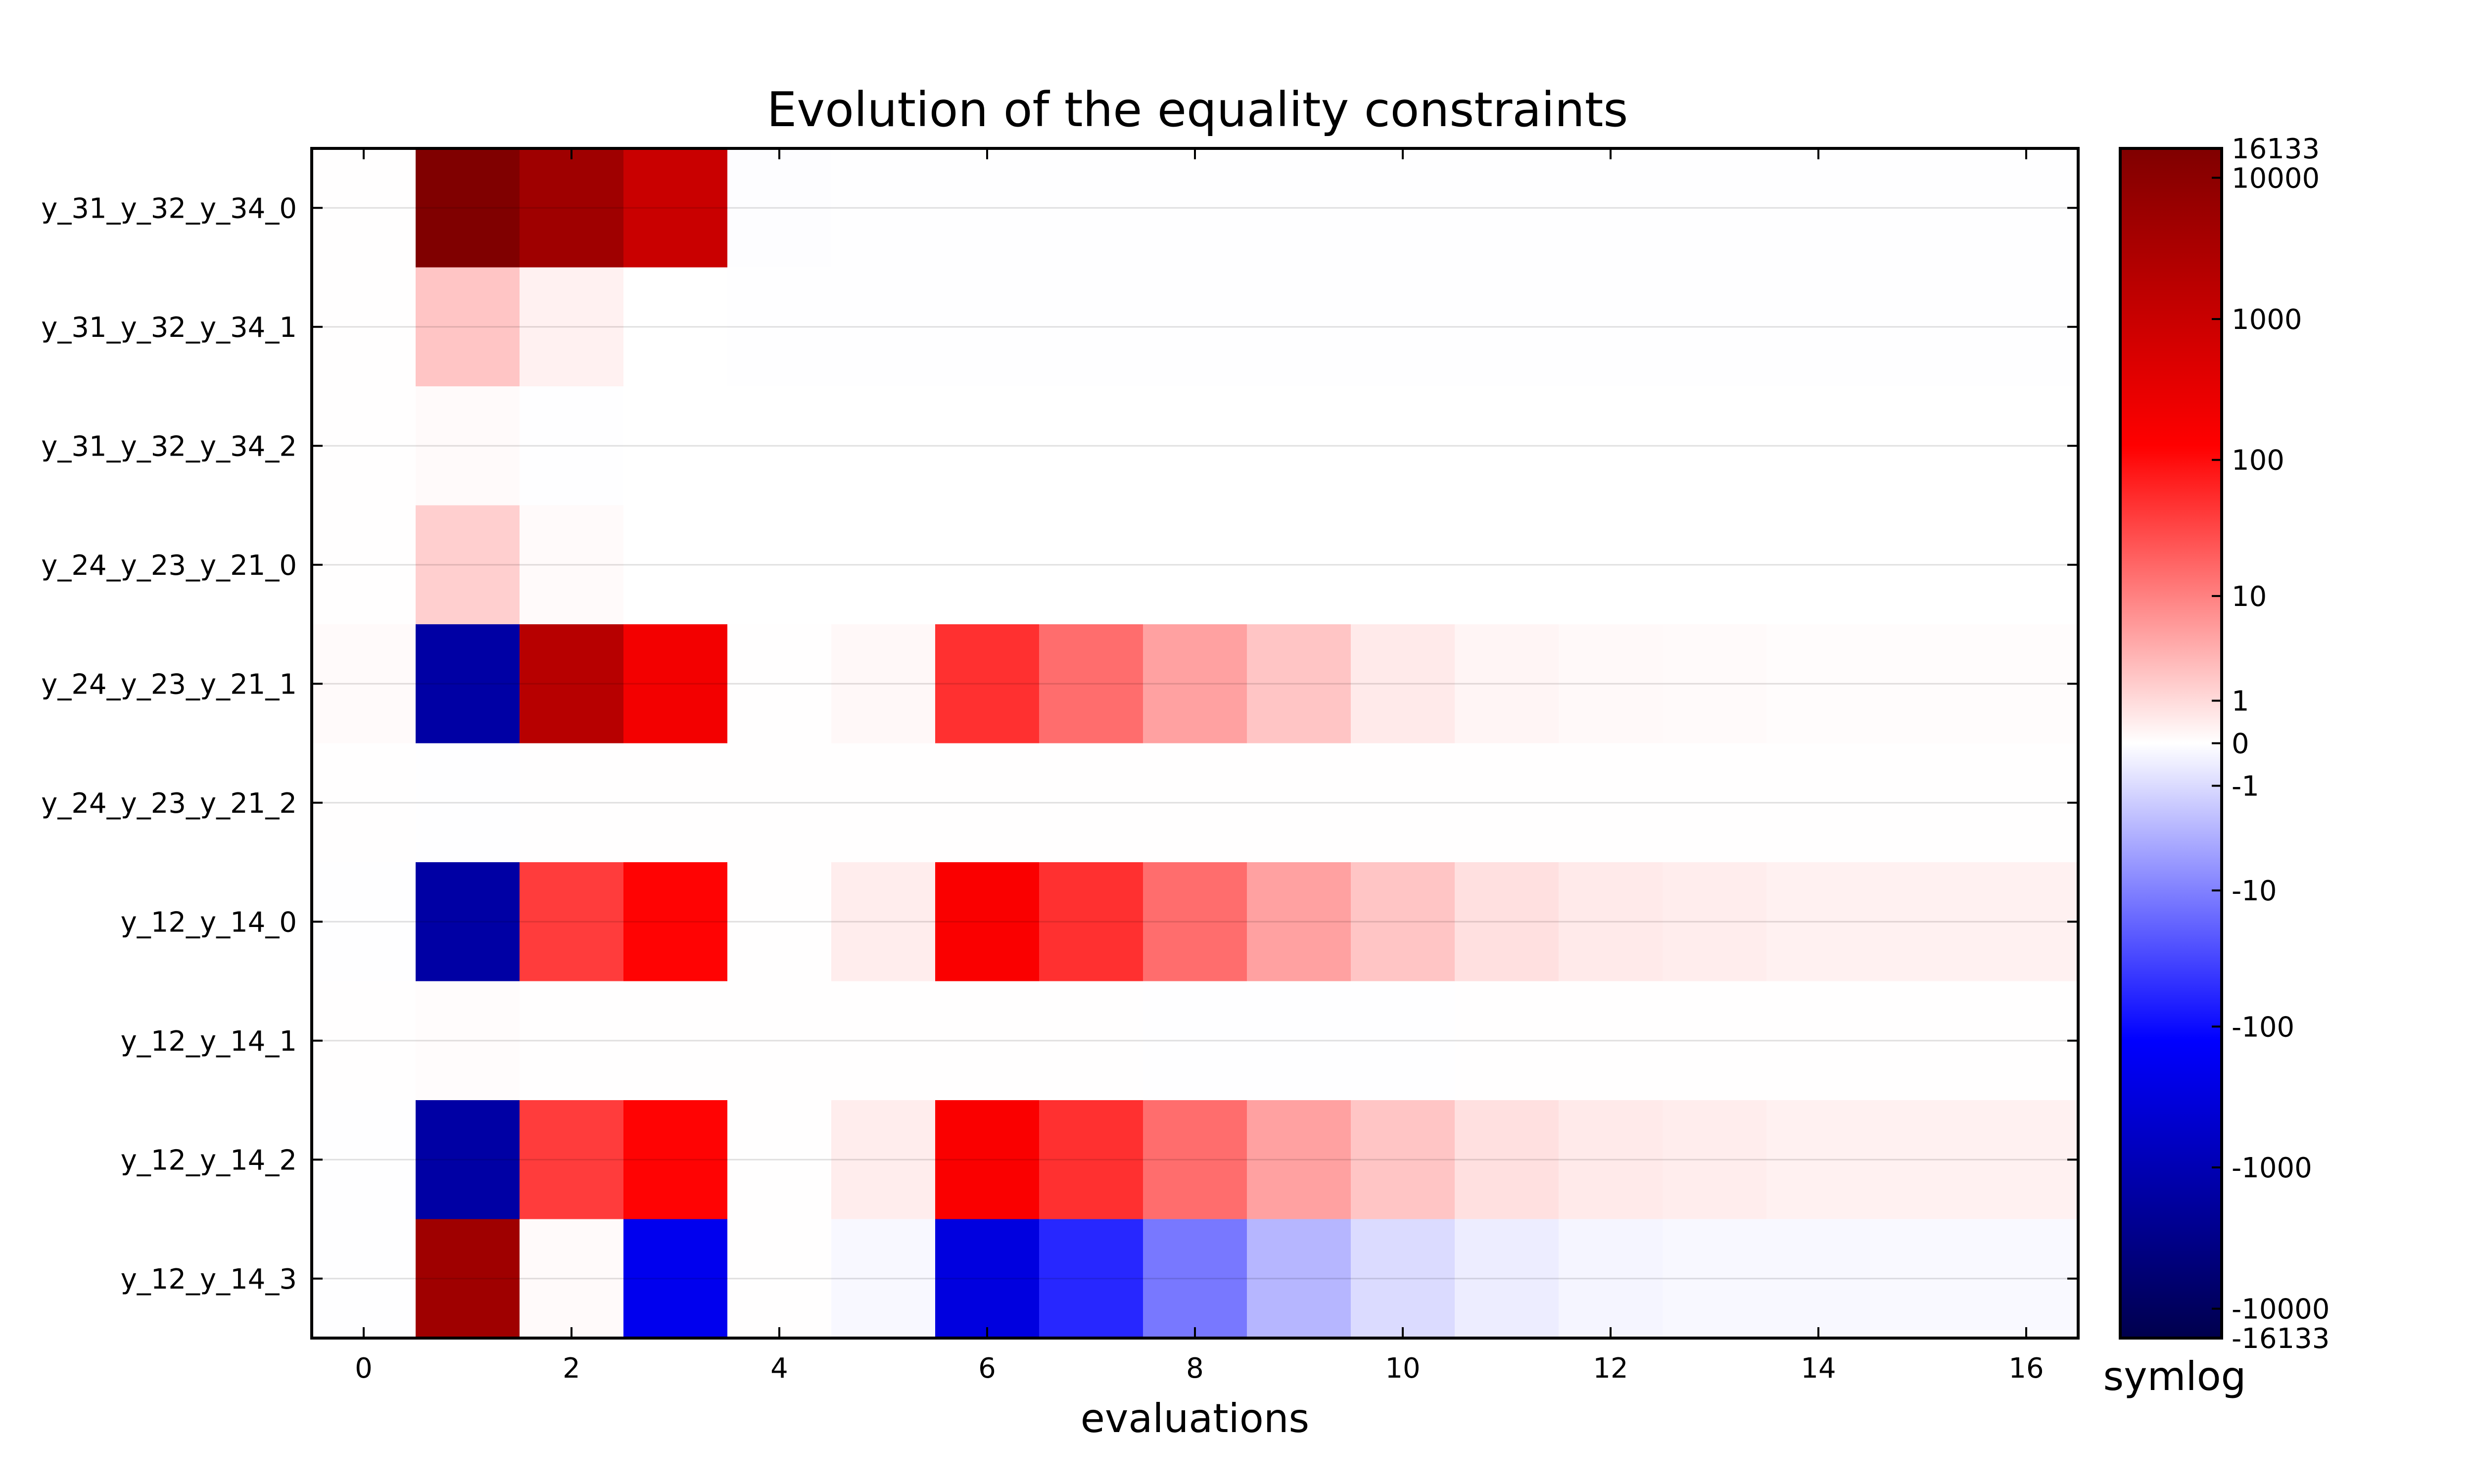 The image size is (2474, 1484). I want to click on colorbar-gradient, so click(2171, 743).